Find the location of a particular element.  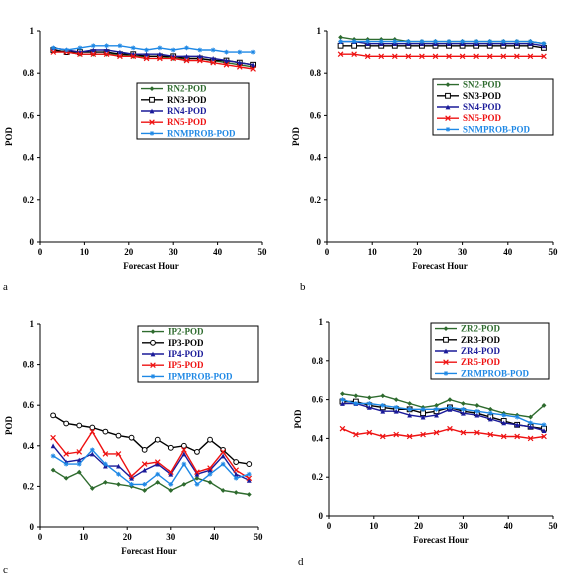

y-tick-label: 0.8 is located at coordinates (318, 361).